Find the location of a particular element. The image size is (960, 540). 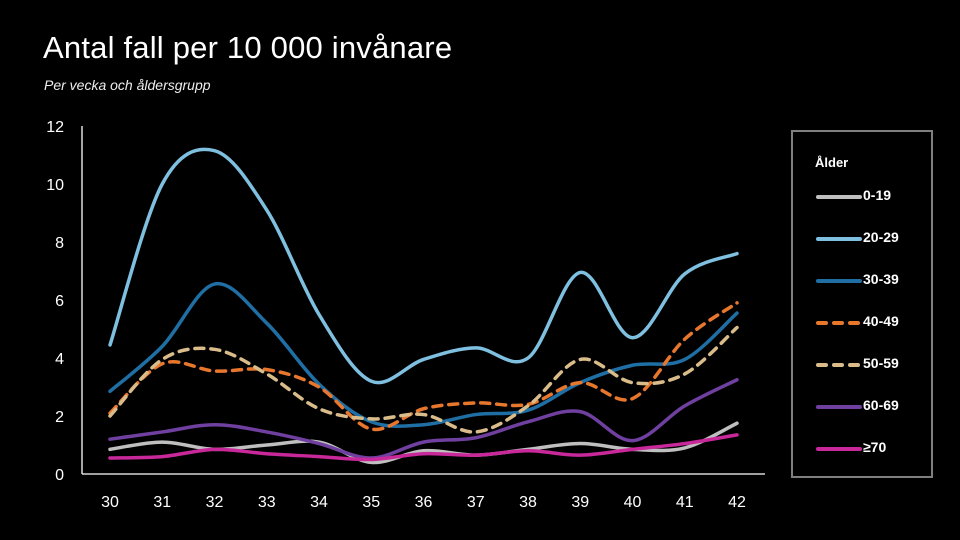

legend-item: 30-39 is located at coordinates (870, 281).